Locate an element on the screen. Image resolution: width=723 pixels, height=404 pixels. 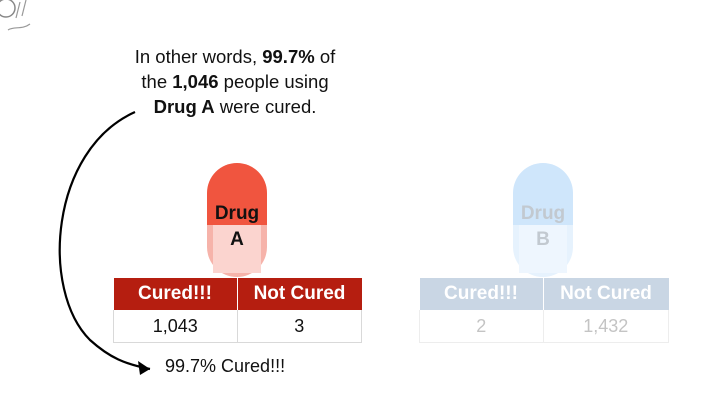
caption-pre: In other words, is located at coordinates (198, 56).